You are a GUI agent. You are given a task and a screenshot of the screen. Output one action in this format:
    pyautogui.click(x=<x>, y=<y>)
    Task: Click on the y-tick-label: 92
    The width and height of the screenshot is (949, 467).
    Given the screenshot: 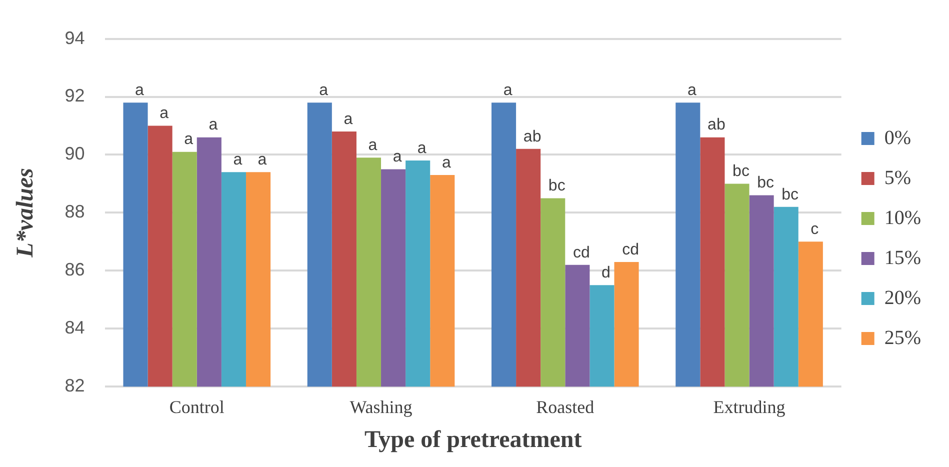 What is the action you would take?
    pyautogui.click(x=74, y=96)
    